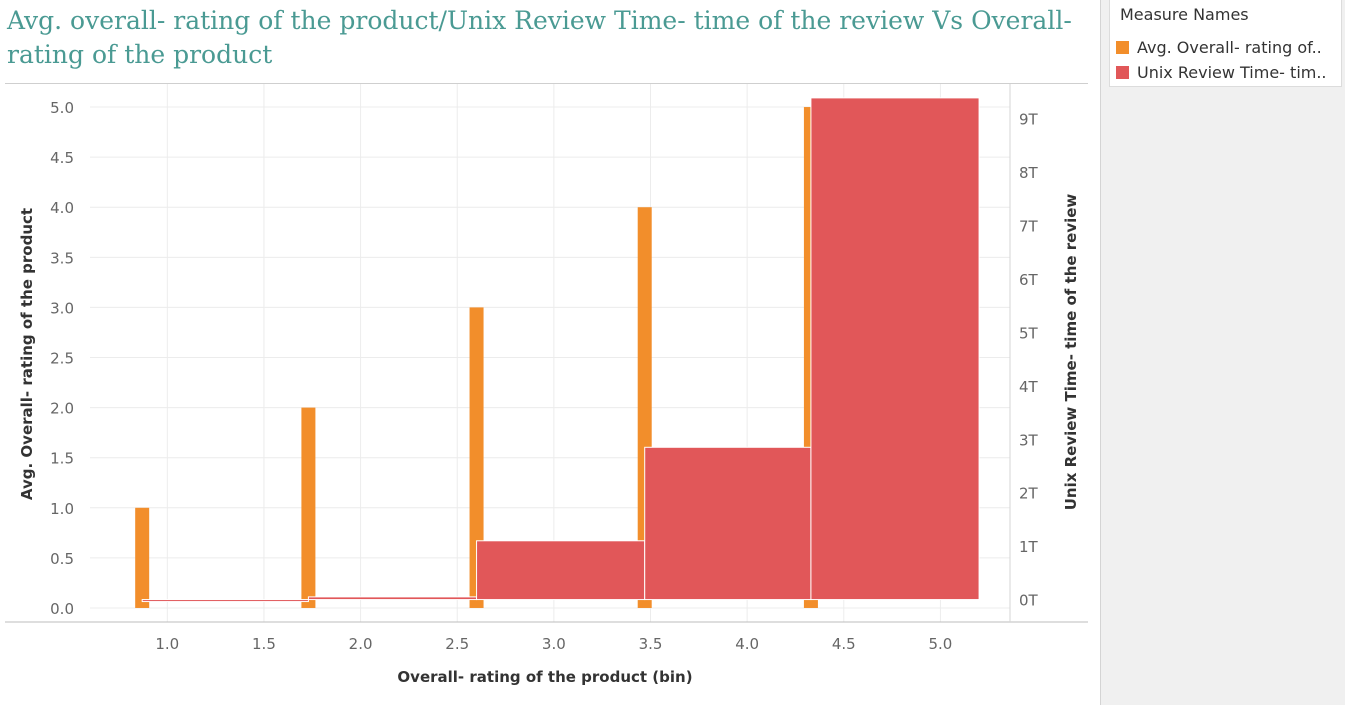 This screenshot has height=705, width=1345. I want to click on x-tick-label: 4.5, so click(844, 644).